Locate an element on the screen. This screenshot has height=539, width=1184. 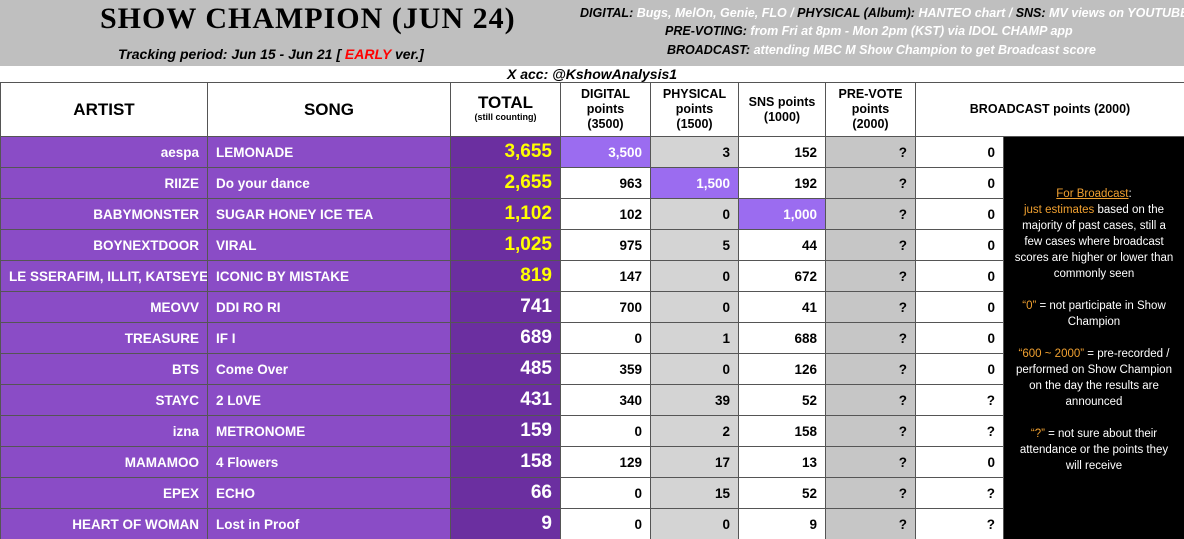
total-cell: 9 is located at coordinates (505, 523).